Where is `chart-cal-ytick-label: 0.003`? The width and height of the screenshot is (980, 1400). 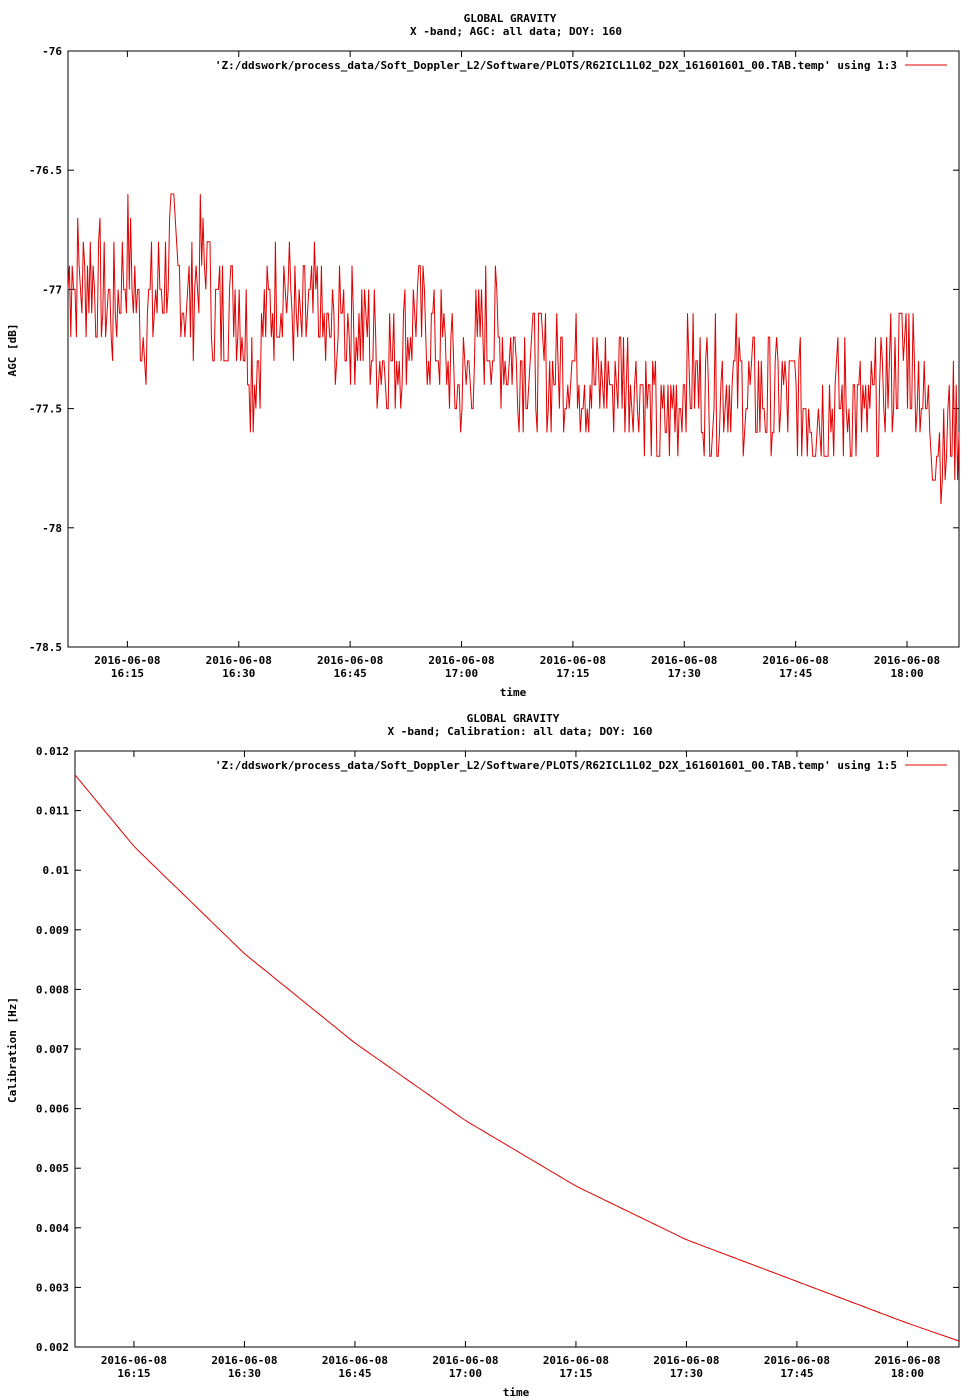
chart-cal-ytick-label: 0.003 is located at coordinates (52, 1287).